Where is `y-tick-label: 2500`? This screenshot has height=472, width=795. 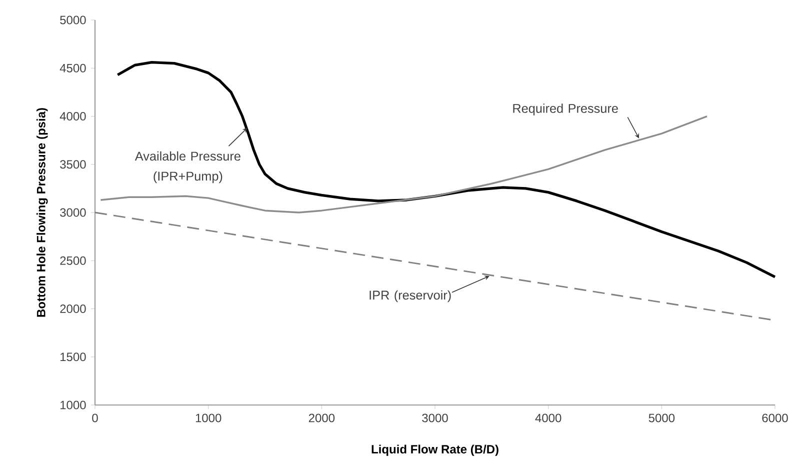
y-tick-label: 2500 is located at coordinates (73, 260).